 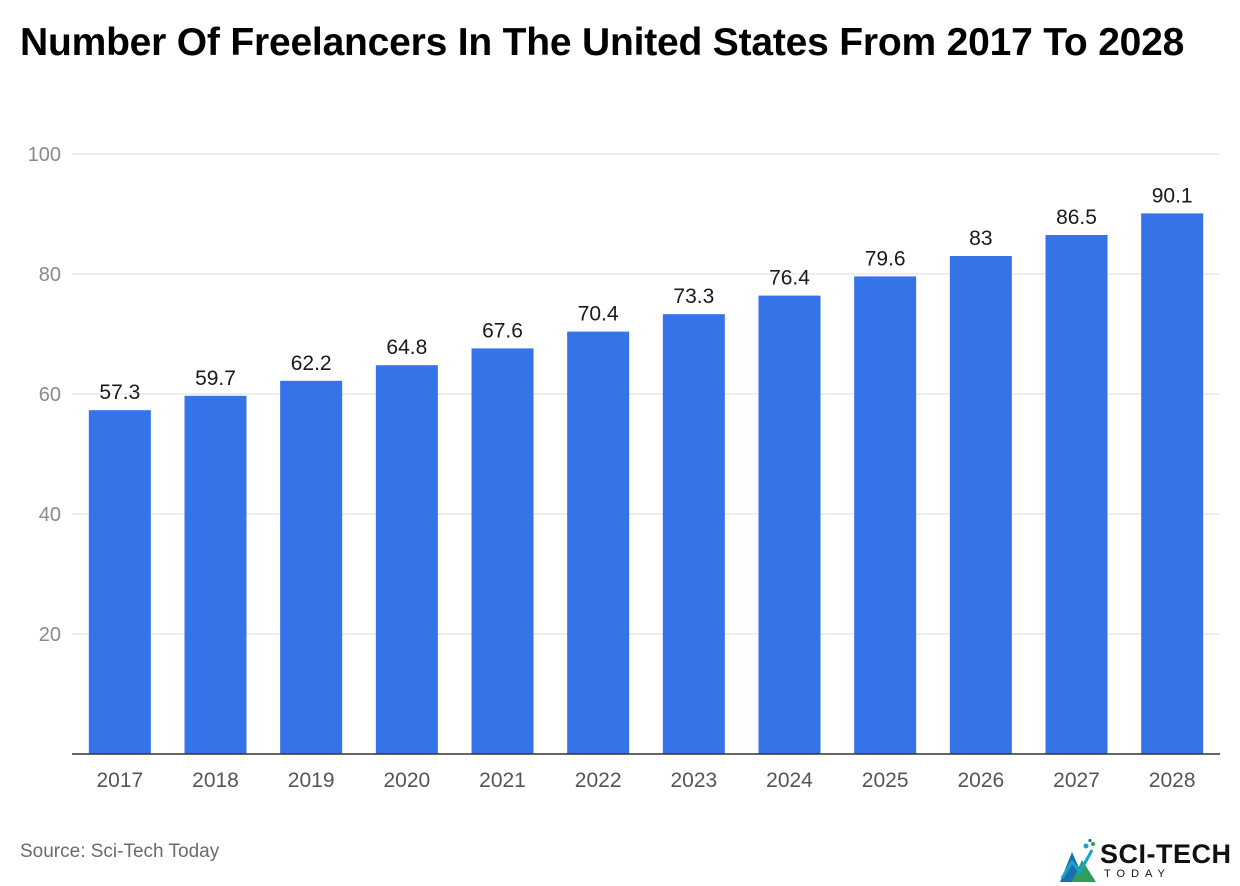 I want to click on y-tick-label: 60, so click(x=50, y=395).